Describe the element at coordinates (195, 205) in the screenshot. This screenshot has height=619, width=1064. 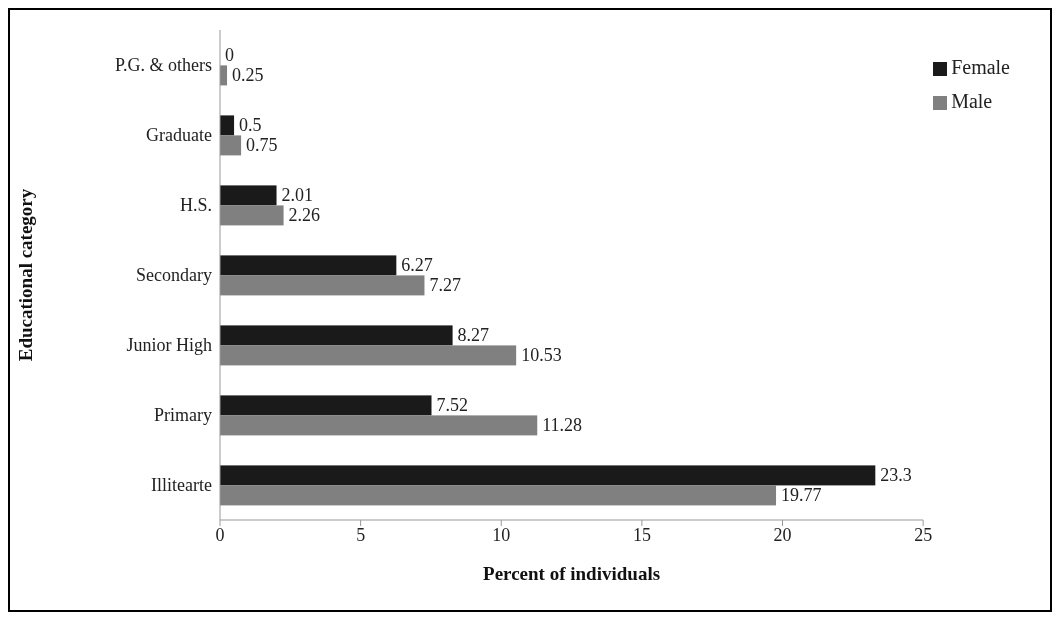
I see `y-tick-label: H.S.` at that location.